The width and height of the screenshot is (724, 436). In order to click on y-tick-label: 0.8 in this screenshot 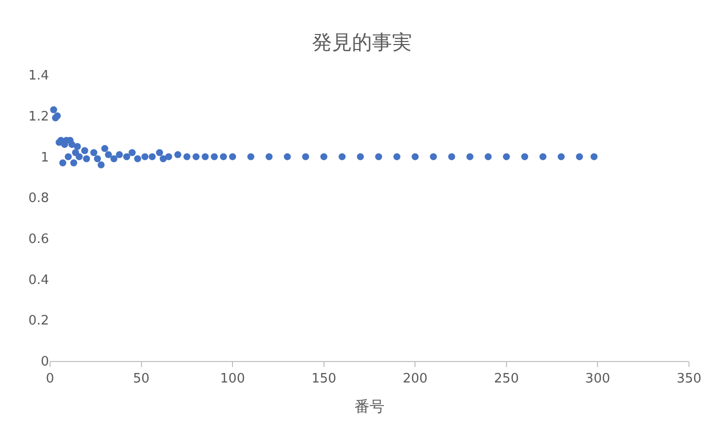, I will do `click(38, 198)`.